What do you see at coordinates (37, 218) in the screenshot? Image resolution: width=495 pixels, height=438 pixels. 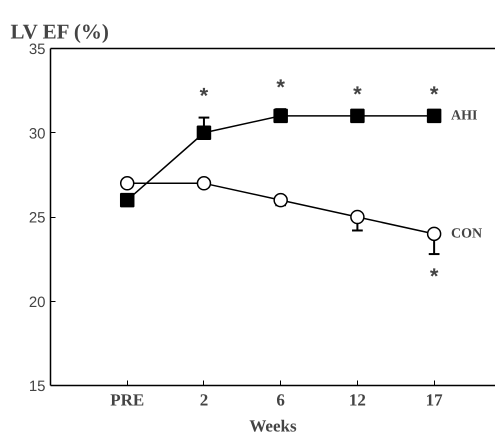 I see `y-tick-label: 25` at bounding box center [37, 218].